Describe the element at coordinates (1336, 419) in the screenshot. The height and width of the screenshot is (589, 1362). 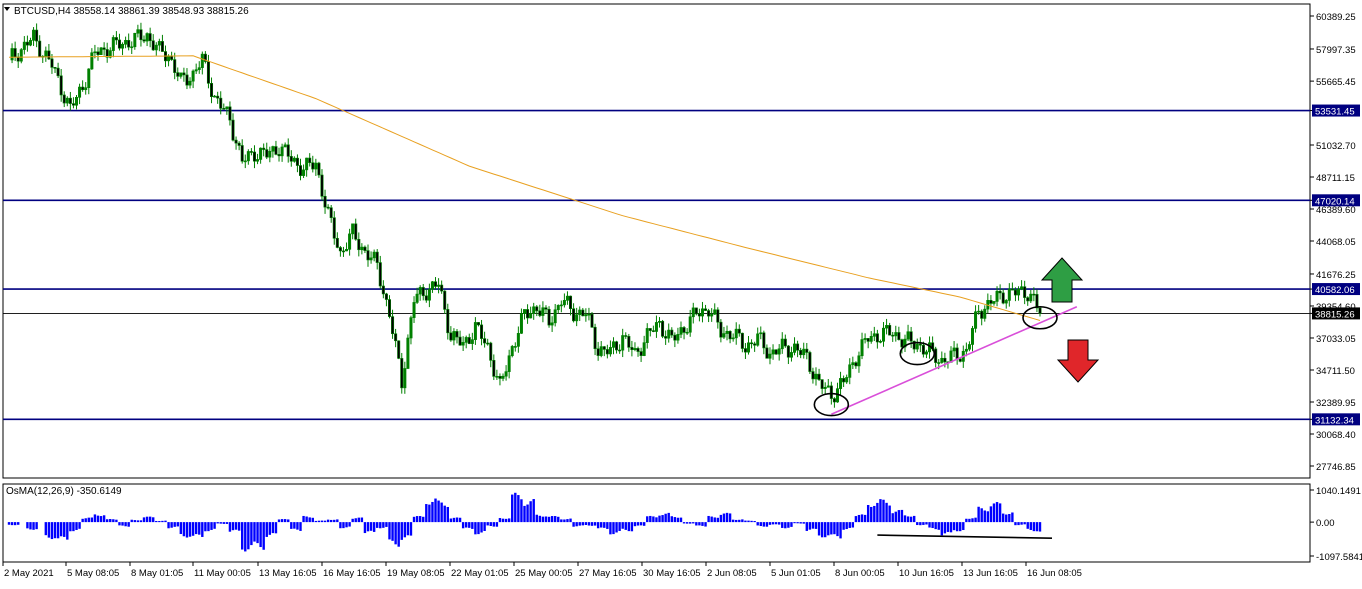
I see `level-price-badge` at that location.